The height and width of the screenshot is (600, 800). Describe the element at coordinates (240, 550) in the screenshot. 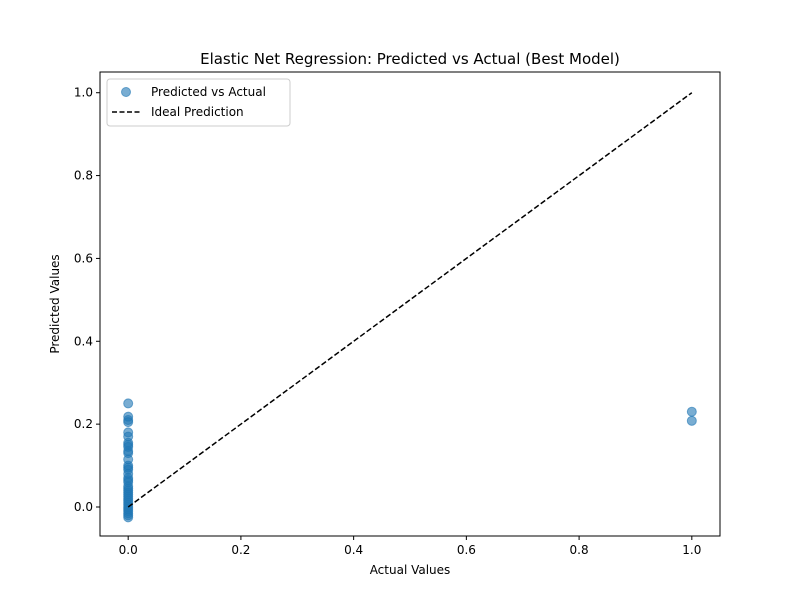

I see `x-tick-label: 0.2` at that location.